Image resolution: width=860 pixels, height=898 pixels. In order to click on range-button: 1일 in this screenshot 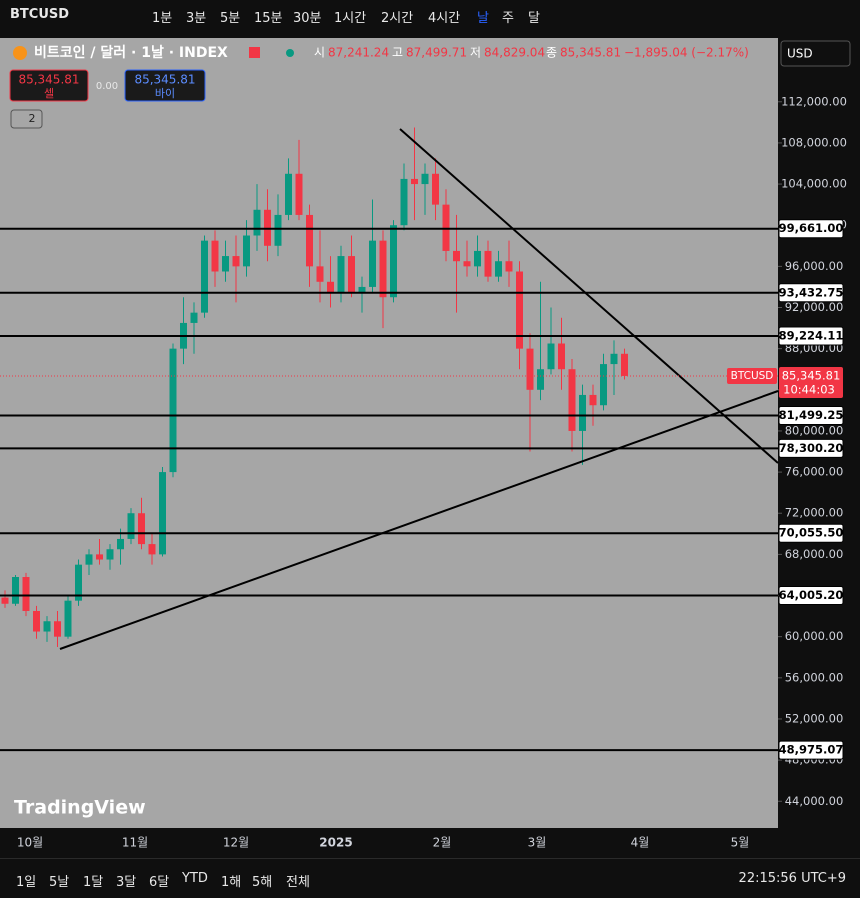, I will do `click(26, 882)`.